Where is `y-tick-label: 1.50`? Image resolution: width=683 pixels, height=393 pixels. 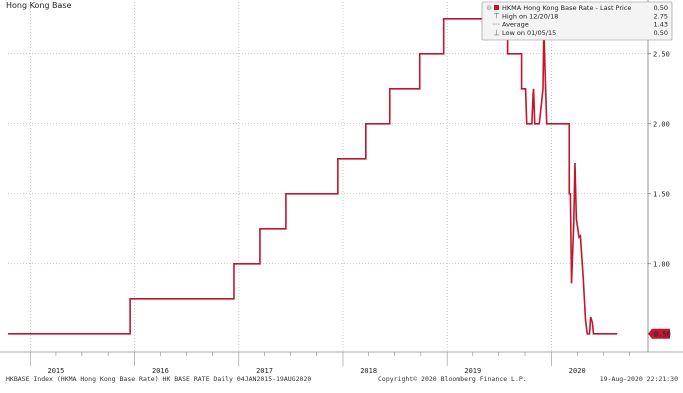 y-tick-label: 1.50 is located at coordinates (661, 194).